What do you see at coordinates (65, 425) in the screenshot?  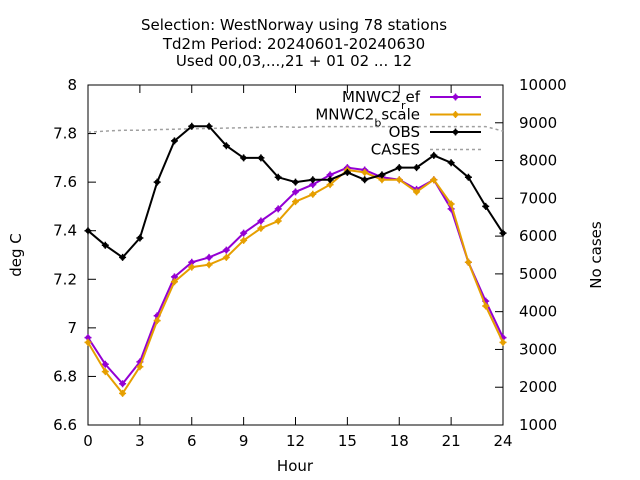 I see `y-tick-label: 6.6` at bounding box center [65, 425].